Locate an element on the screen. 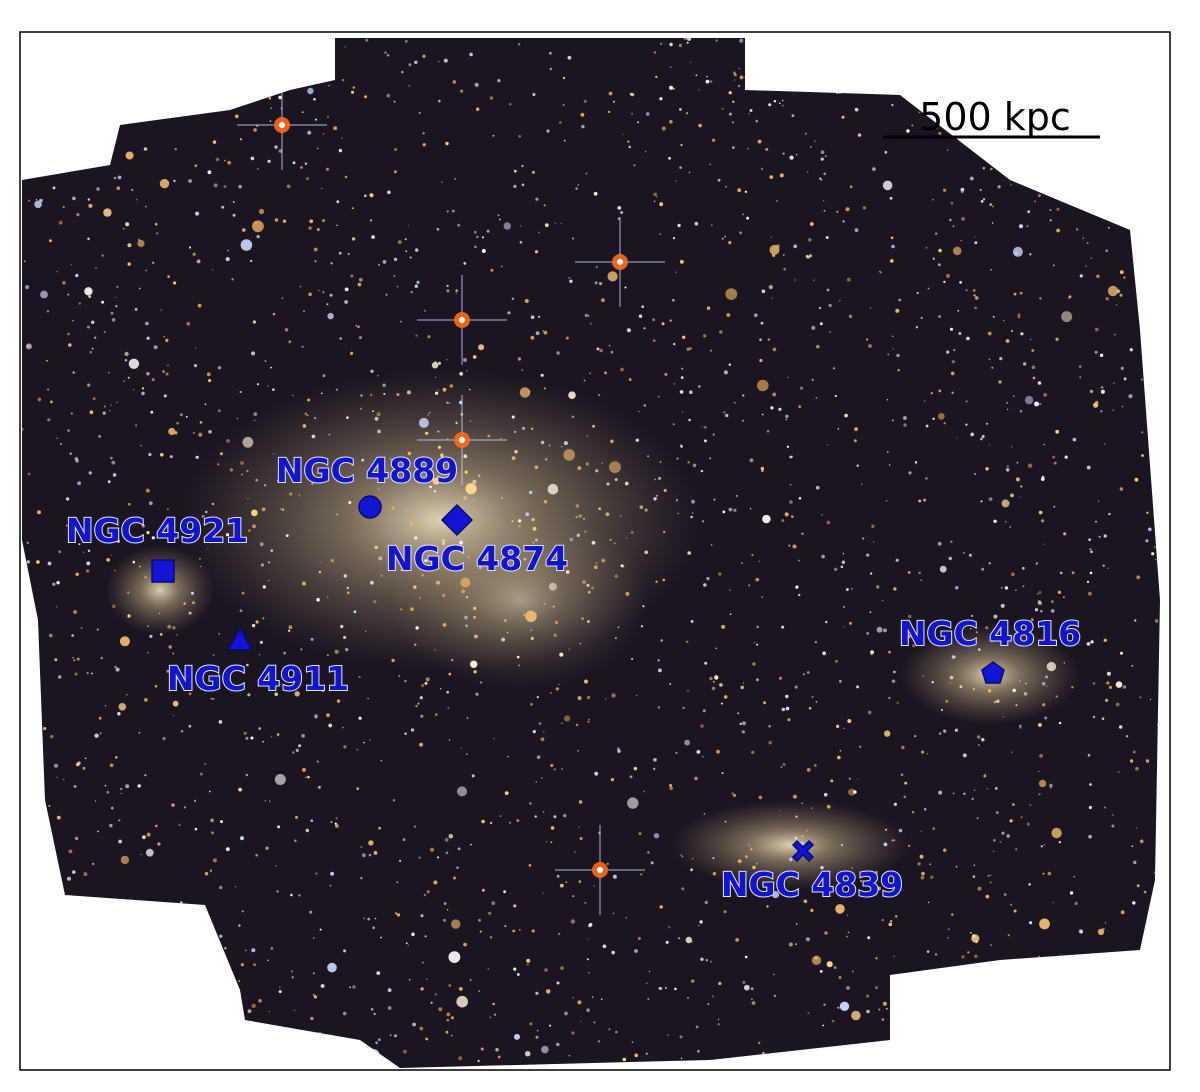 The width and height of the screenshot is (1200, 1092). galaxy-glow is located at coordinates (790, 845).